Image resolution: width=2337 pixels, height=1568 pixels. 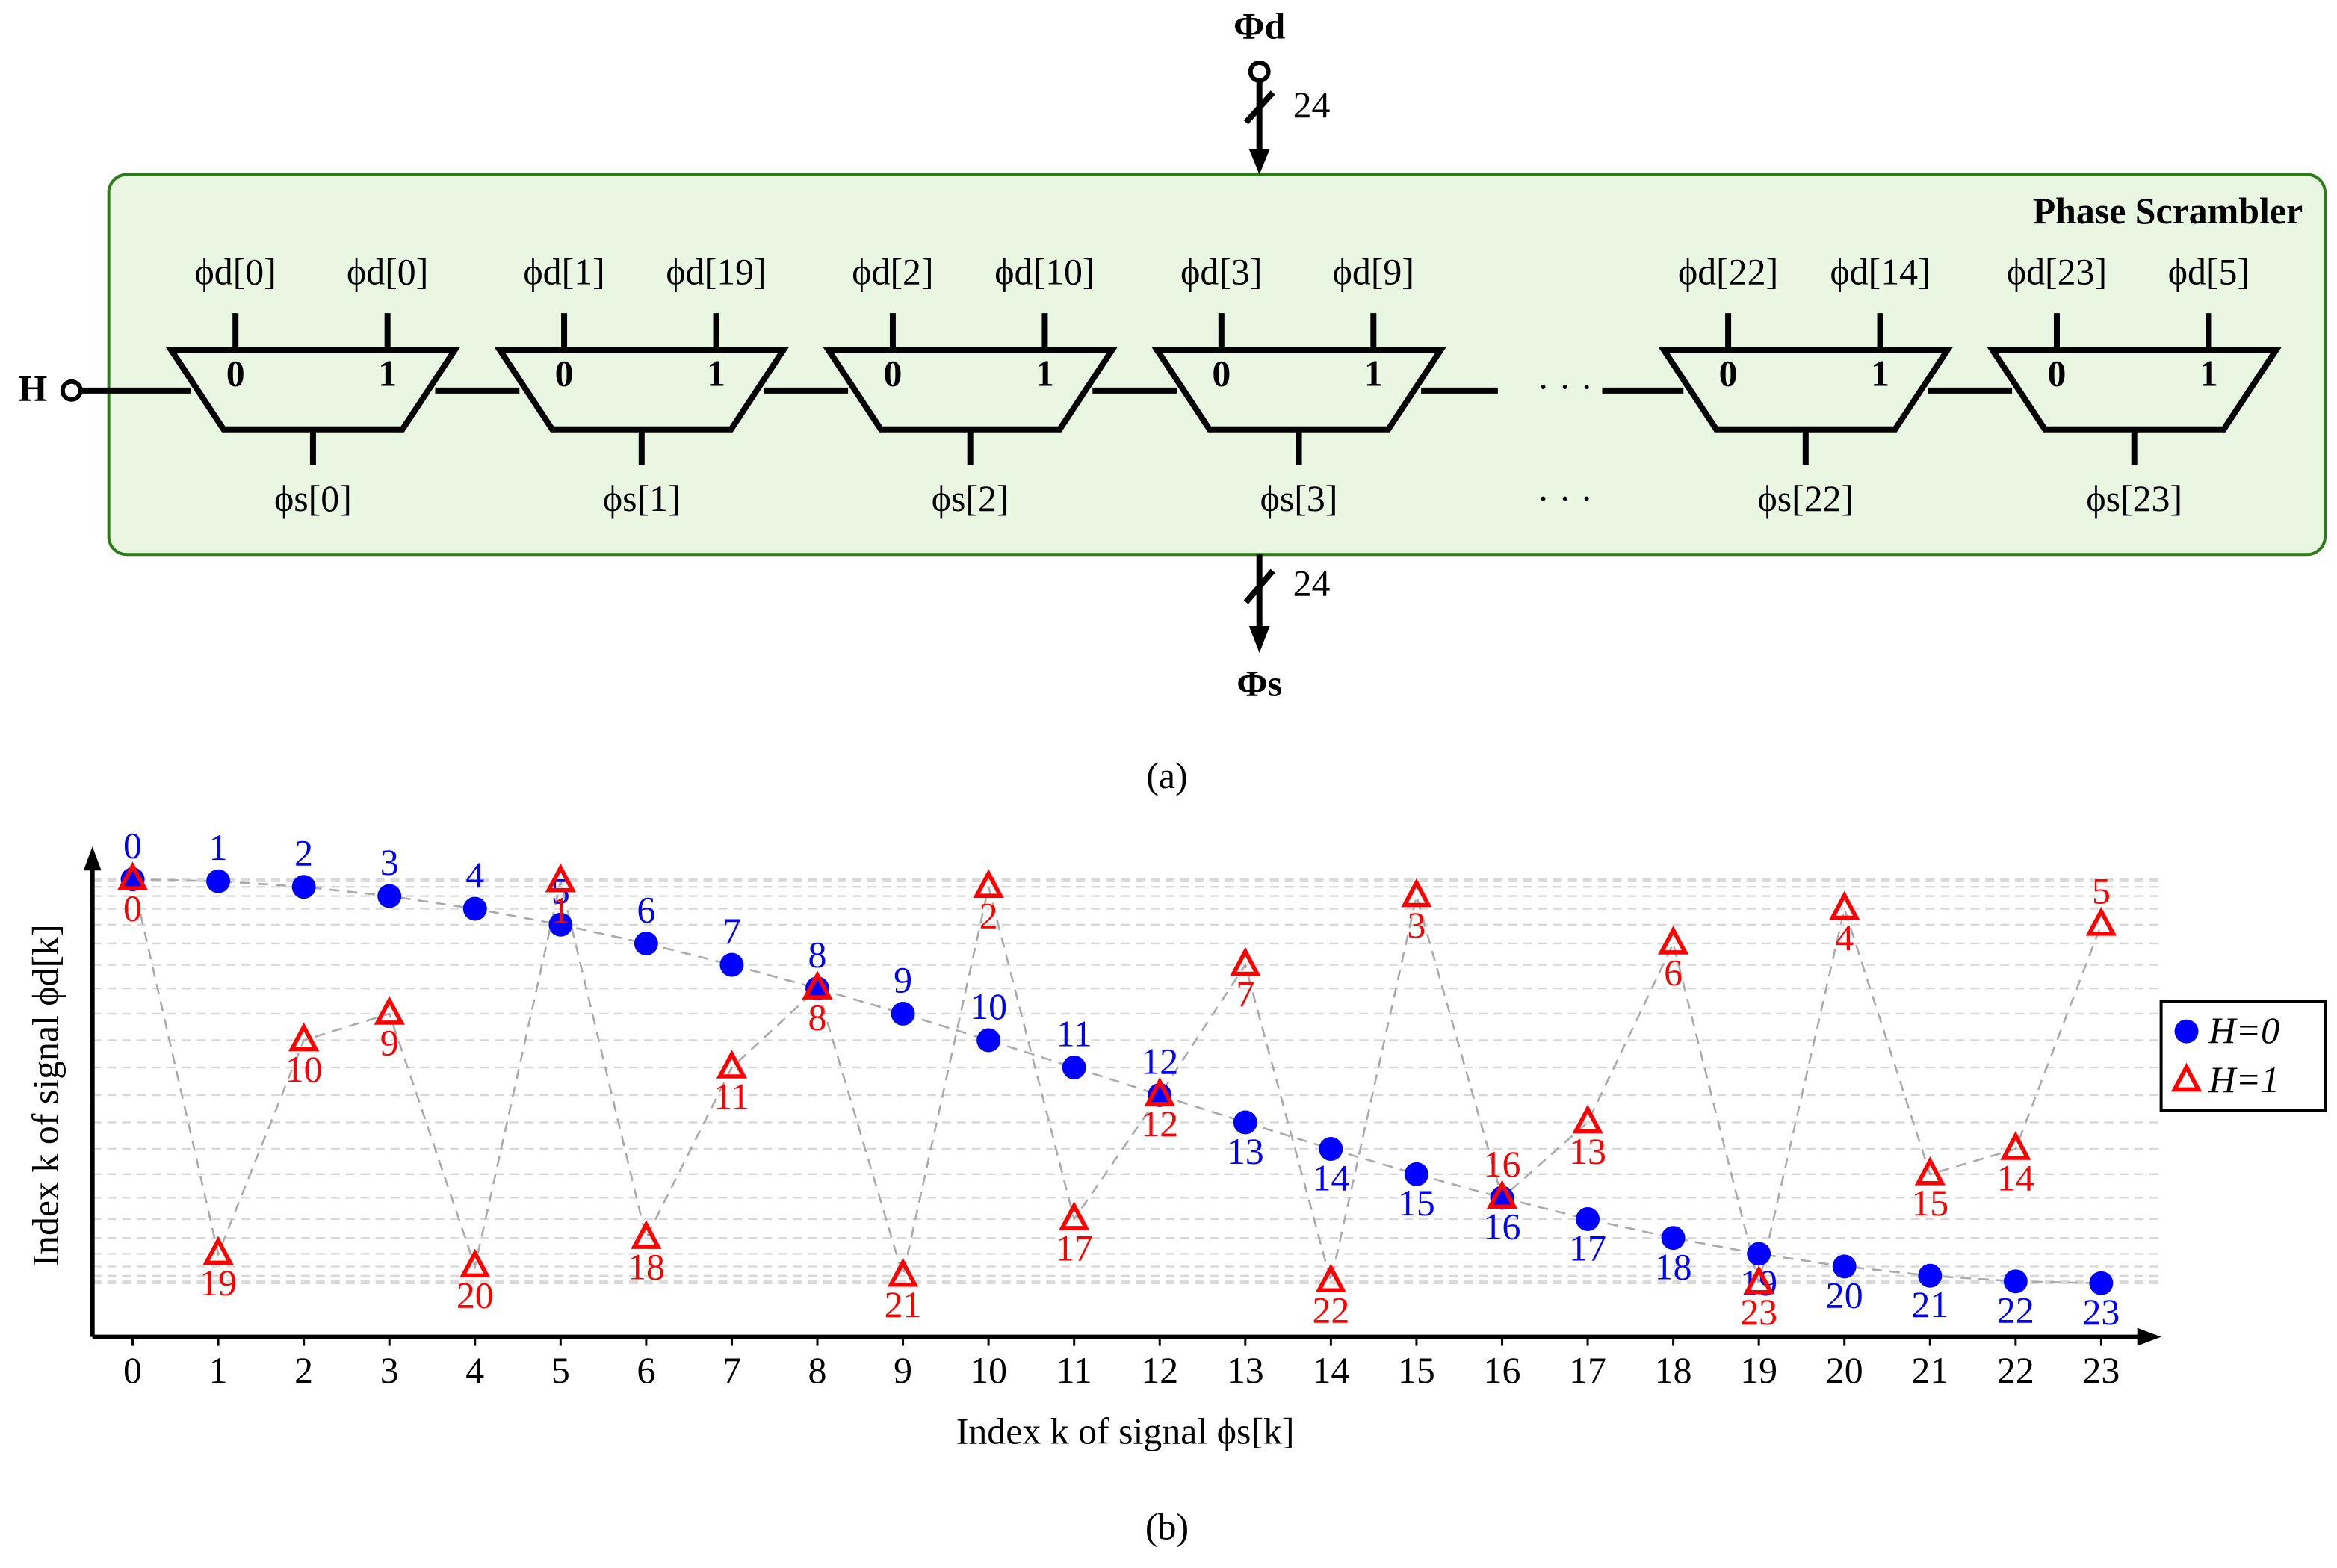 I want to click on mux-output: ϕs[23], so click(x=2134, y=498).